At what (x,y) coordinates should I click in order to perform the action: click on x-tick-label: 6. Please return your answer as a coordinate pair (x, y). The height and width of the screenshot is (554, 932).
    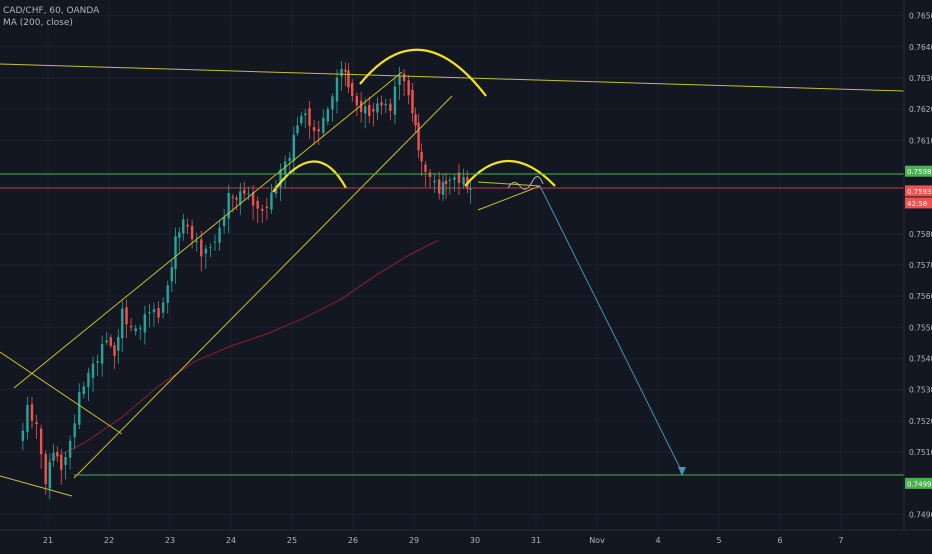
    Looking at the image, I should click on (779, 540).